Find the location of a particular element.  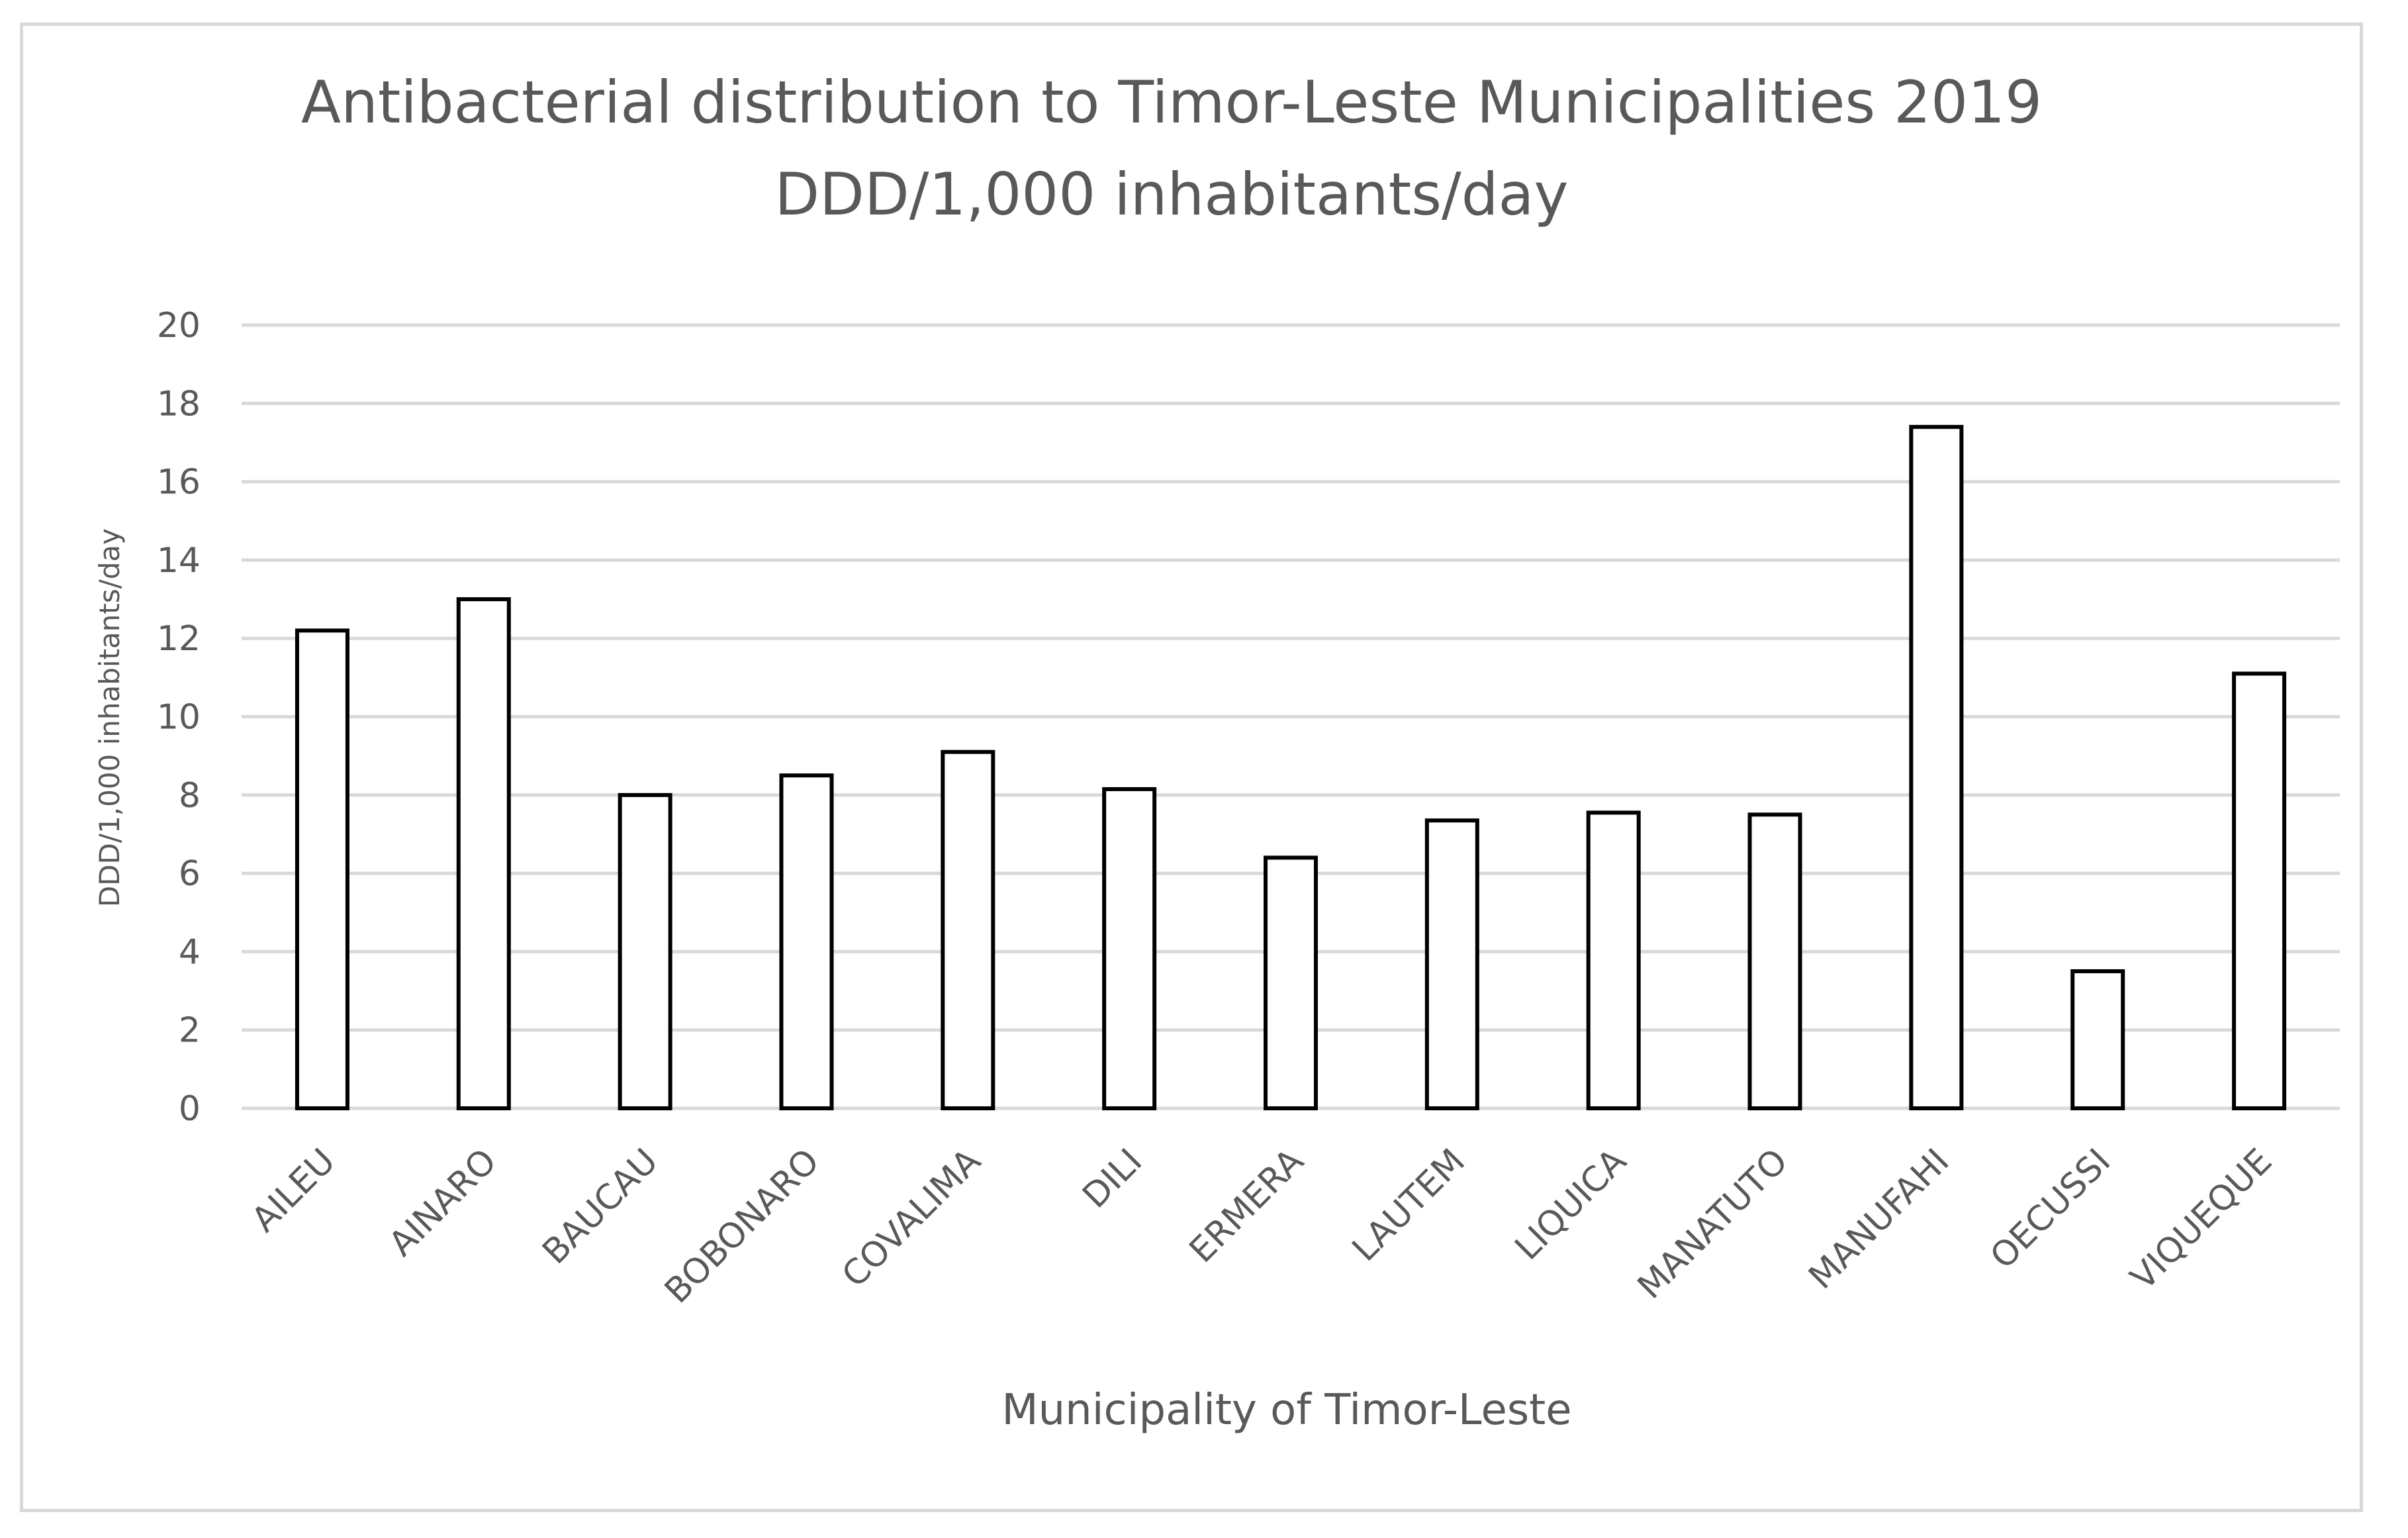

y-axis-title: DDD/1,000 inhabitants/day is located at coordinates (109, 717).